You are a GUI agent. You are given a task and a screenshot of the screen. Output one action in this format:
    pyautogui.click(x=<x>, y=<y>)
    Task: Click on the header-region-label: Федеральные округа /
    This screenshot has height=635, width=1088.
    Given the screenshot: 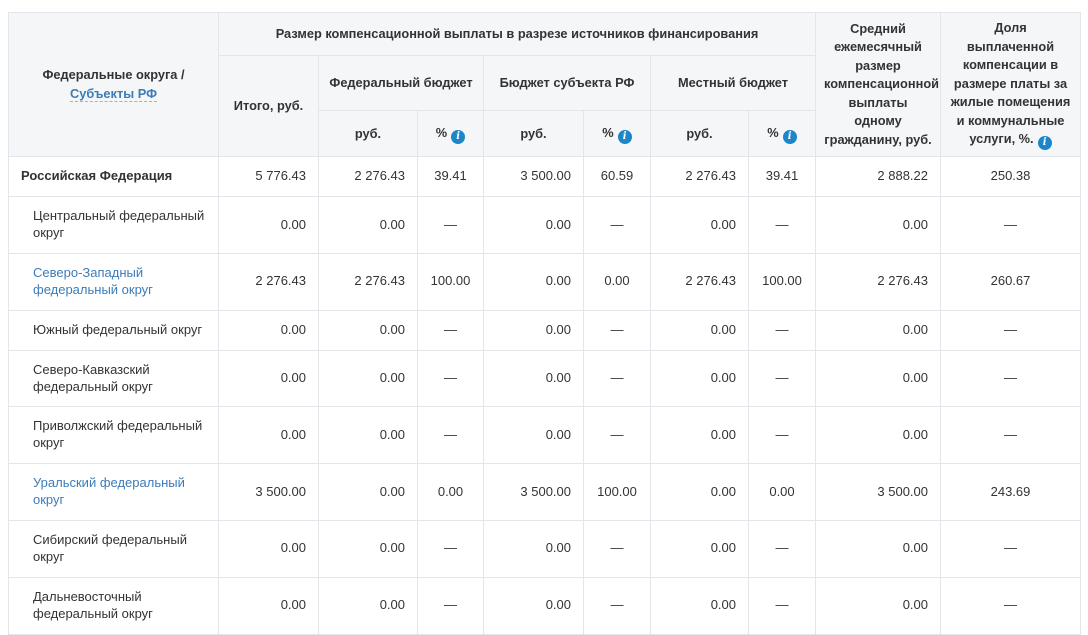 What is the action you would take?
    pyautogui.click(x=113, y=75)
    